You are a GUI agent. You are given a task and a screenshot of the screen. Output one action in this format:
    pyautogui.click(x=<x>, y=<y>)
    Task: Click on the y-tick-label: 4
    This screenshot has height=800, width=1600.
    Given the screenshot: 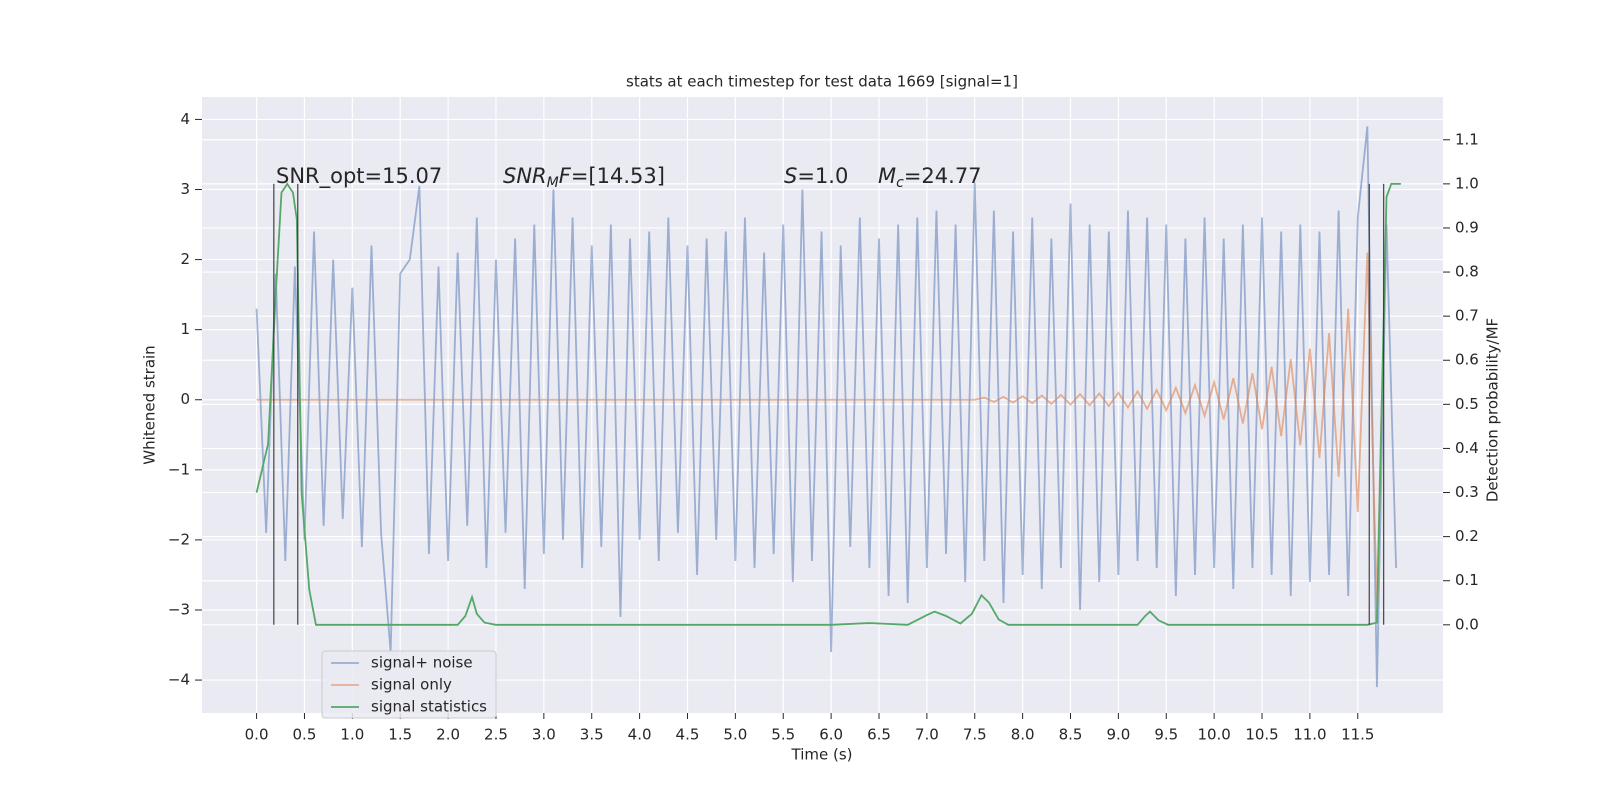 What is the action you would take?
    pyautogui.click(x=185, y=119)
    